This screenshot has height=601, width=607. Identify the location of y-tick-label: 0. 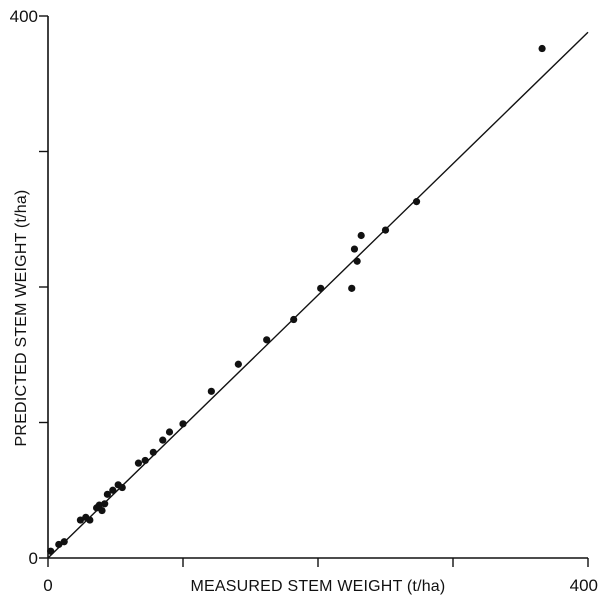
(33, 558).